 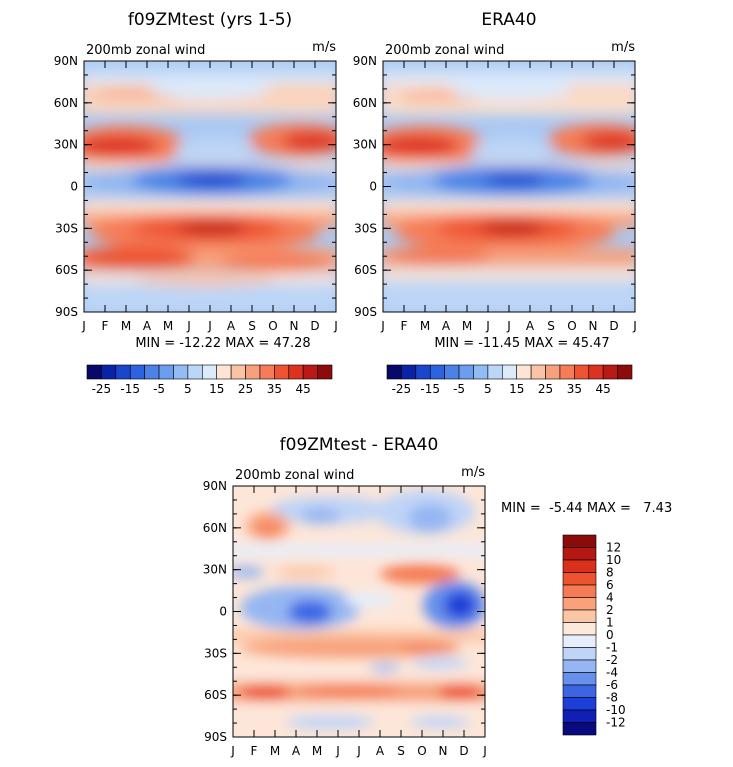 I want to click on x-tick-label: F, so click(x=404, y=326).